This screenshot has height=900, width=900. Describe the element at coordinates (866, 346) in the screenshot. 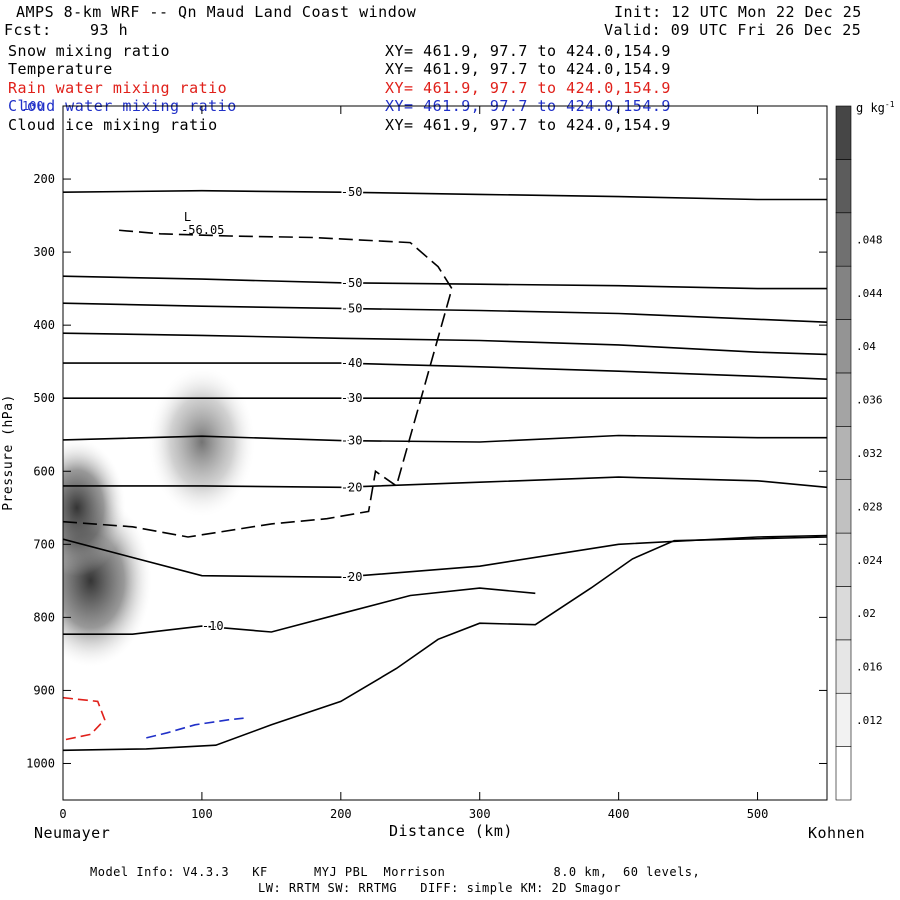

I see `colorbar-tick-label: .04` at that location.